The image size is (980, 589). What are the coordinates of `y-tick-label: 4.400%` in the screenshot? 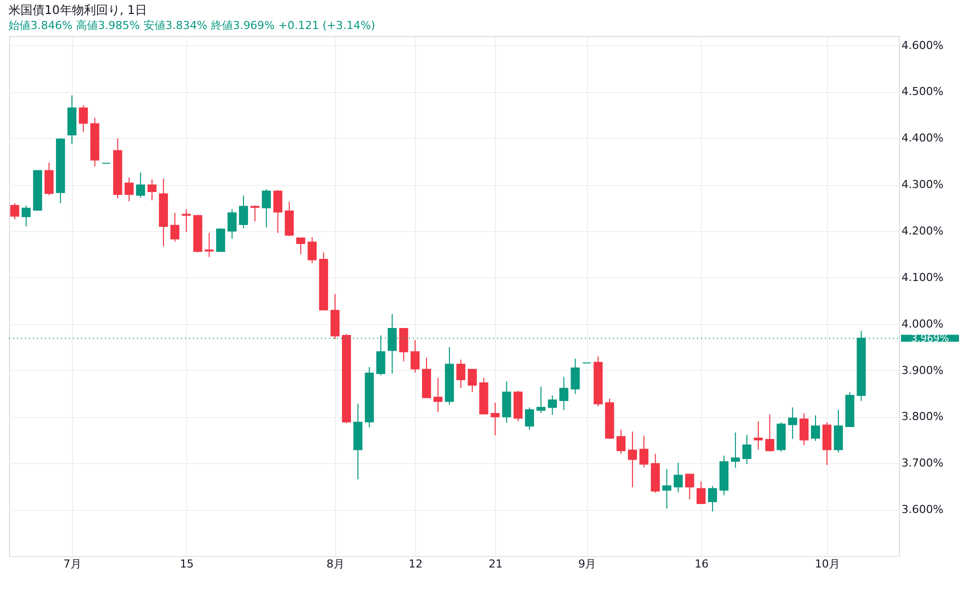 It's located at (923, 138).